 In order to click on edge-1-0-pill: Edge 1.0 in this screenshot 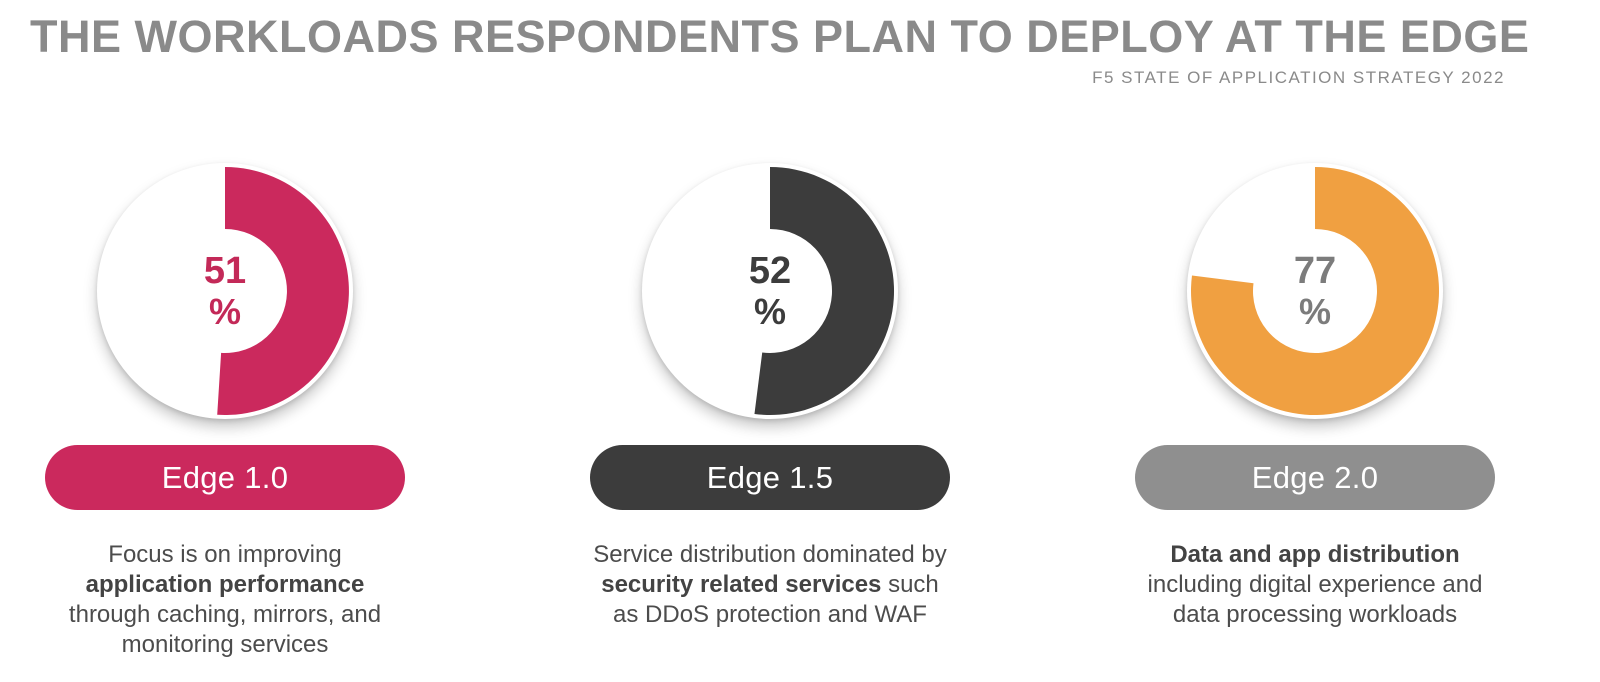, I will do `click(225, 477)`.